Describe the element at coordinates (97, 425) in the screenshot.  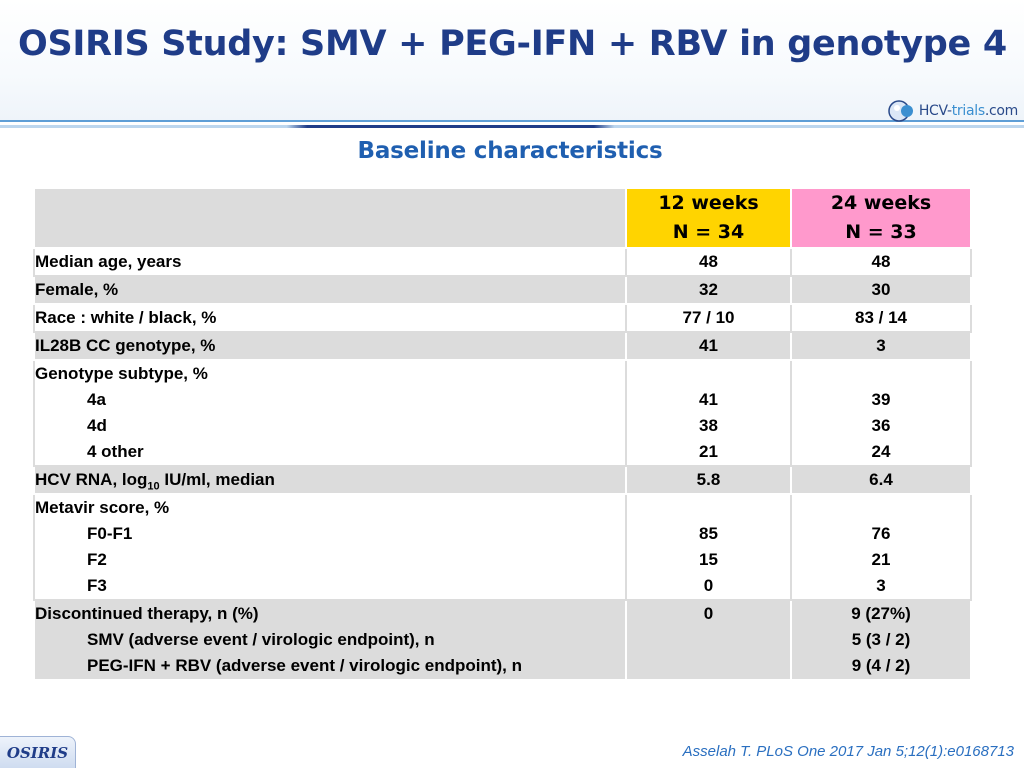
I see `sub-row-label: 4d` at that location.